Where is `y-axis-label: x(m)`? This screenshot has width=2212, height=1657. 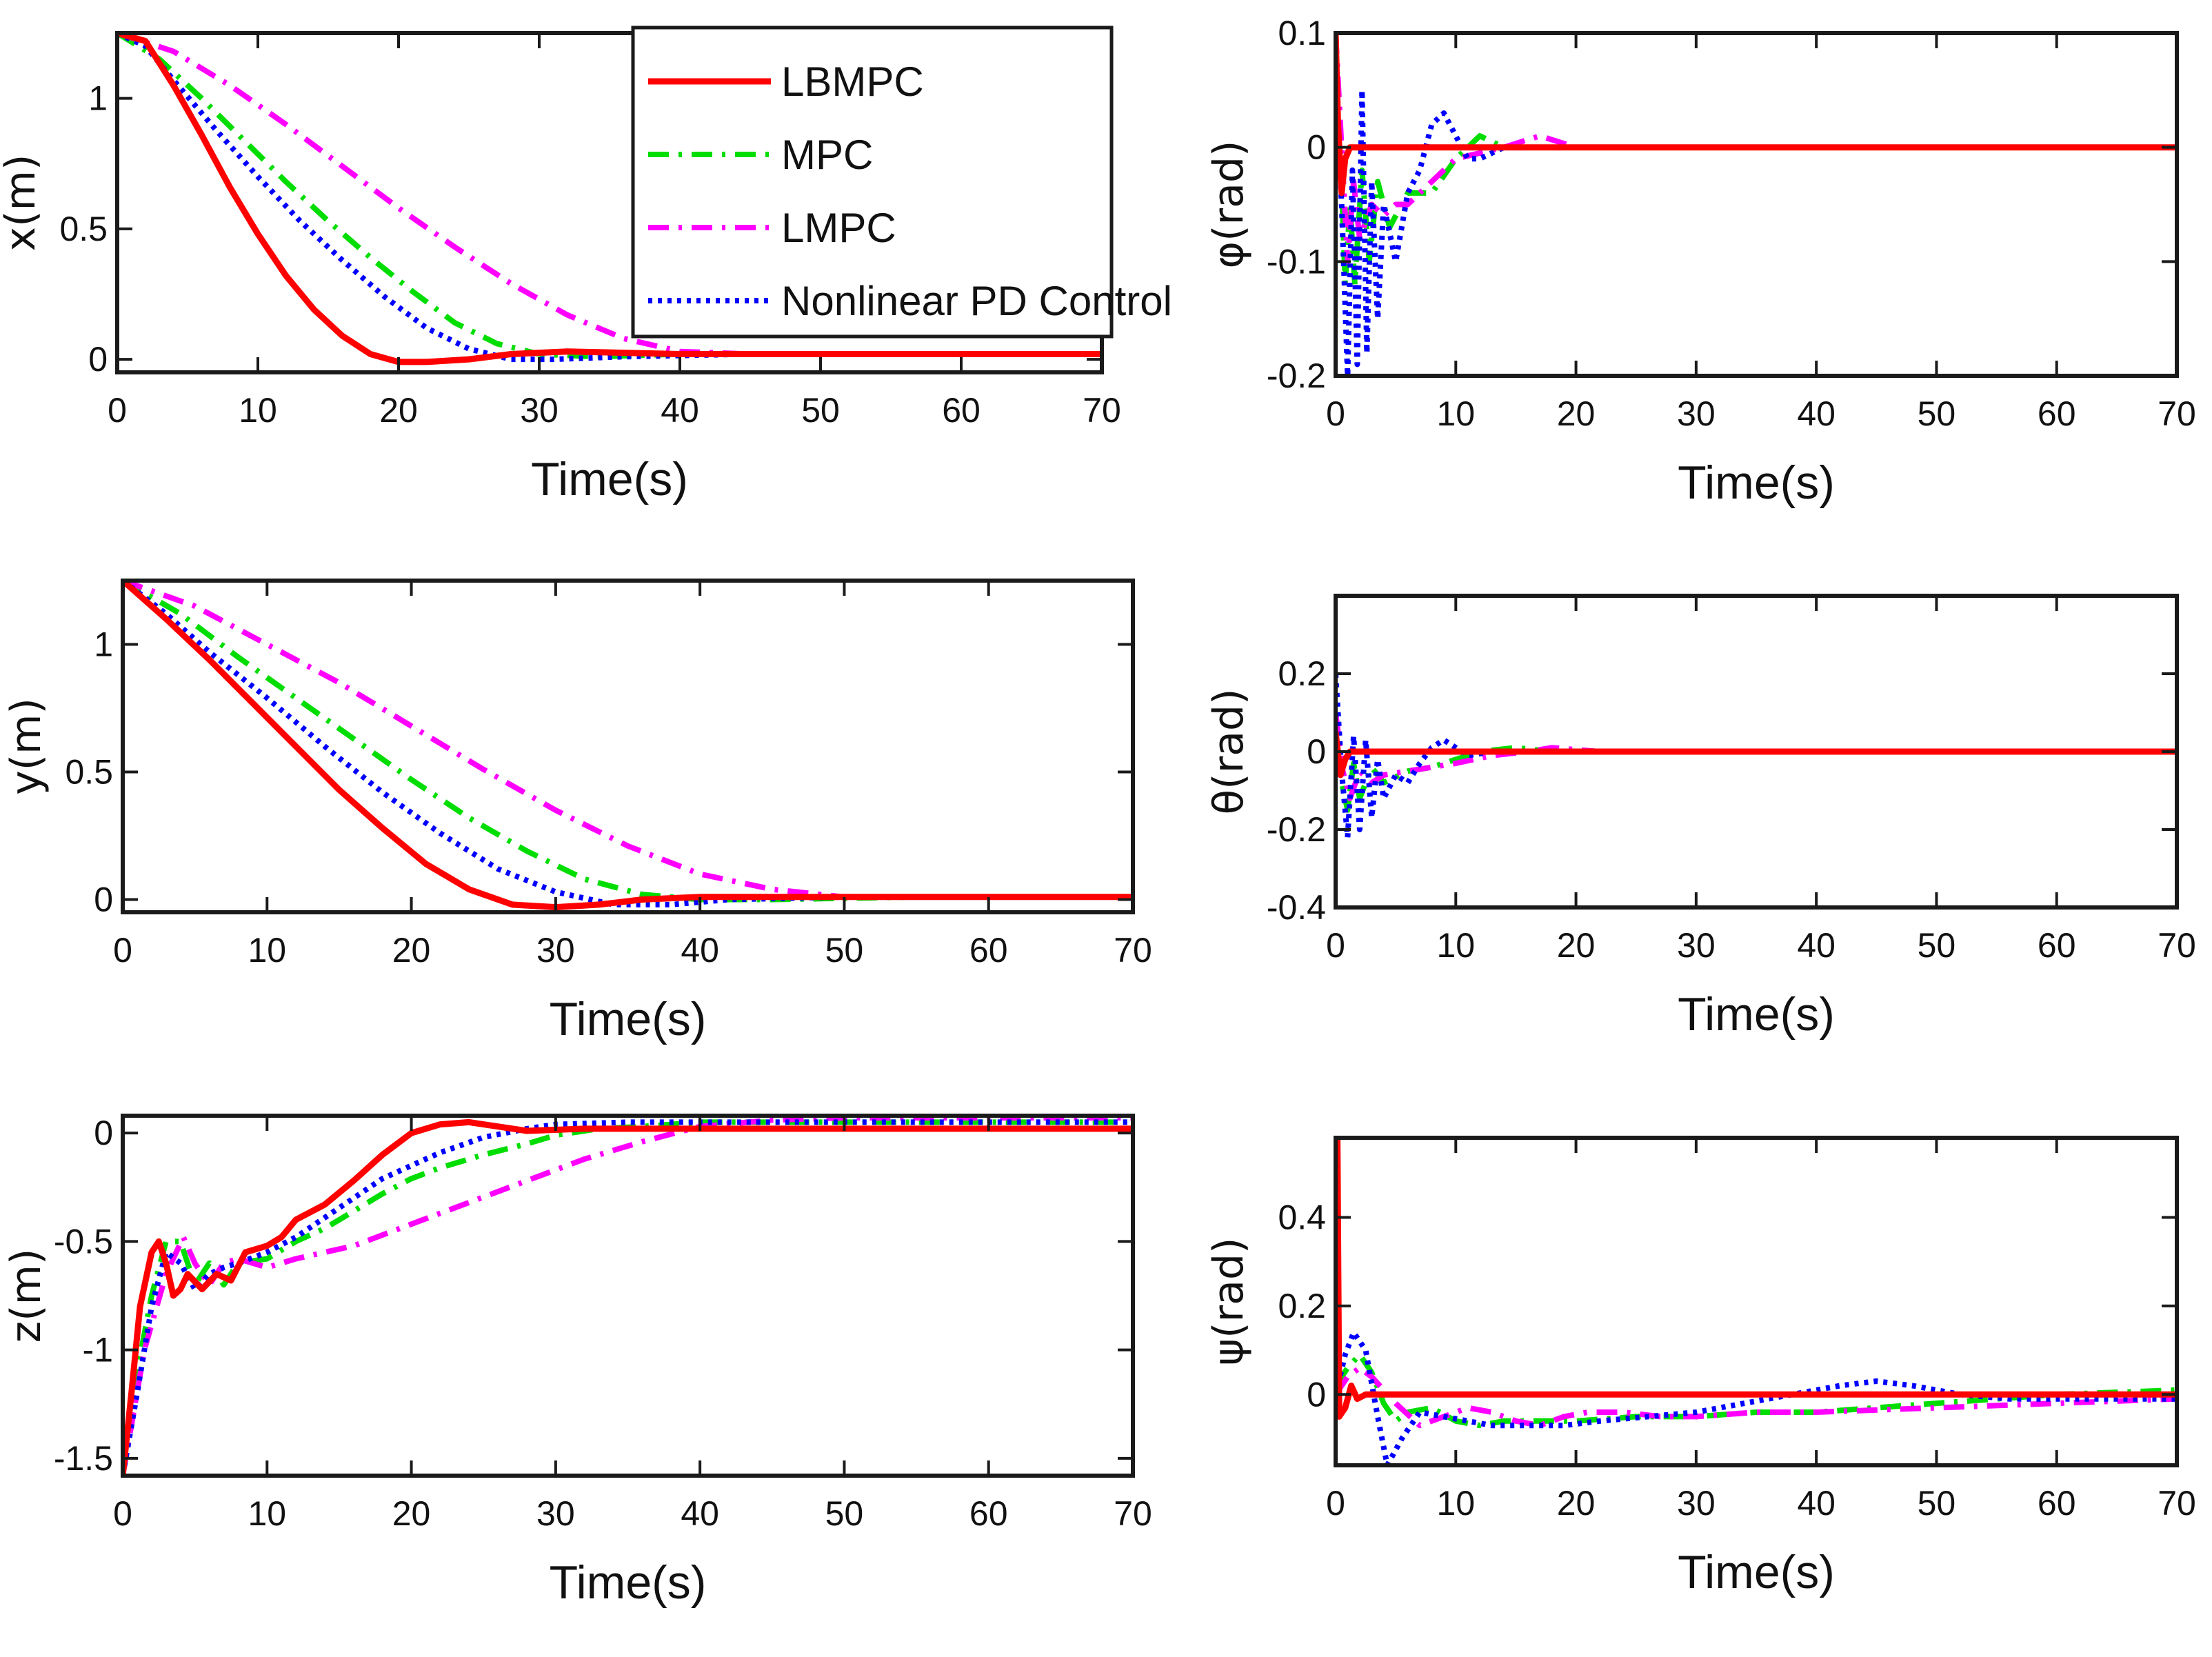 y-axis-label: x(m) is located at coordinates (22, 203).